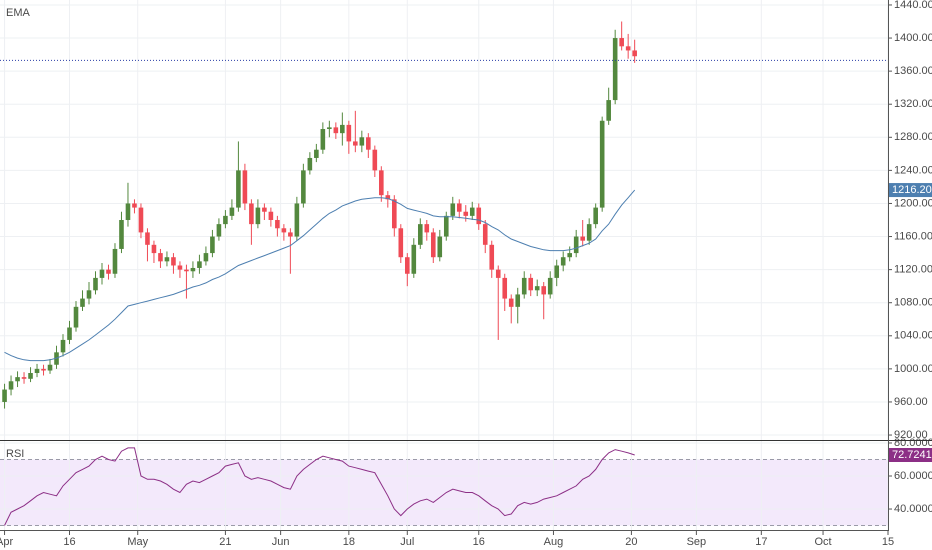 This screenshot has width=932, height=550. Describe the element at coordinates (554, 542) in the screenshot. I see `x-tick-label: Aug` at that location.